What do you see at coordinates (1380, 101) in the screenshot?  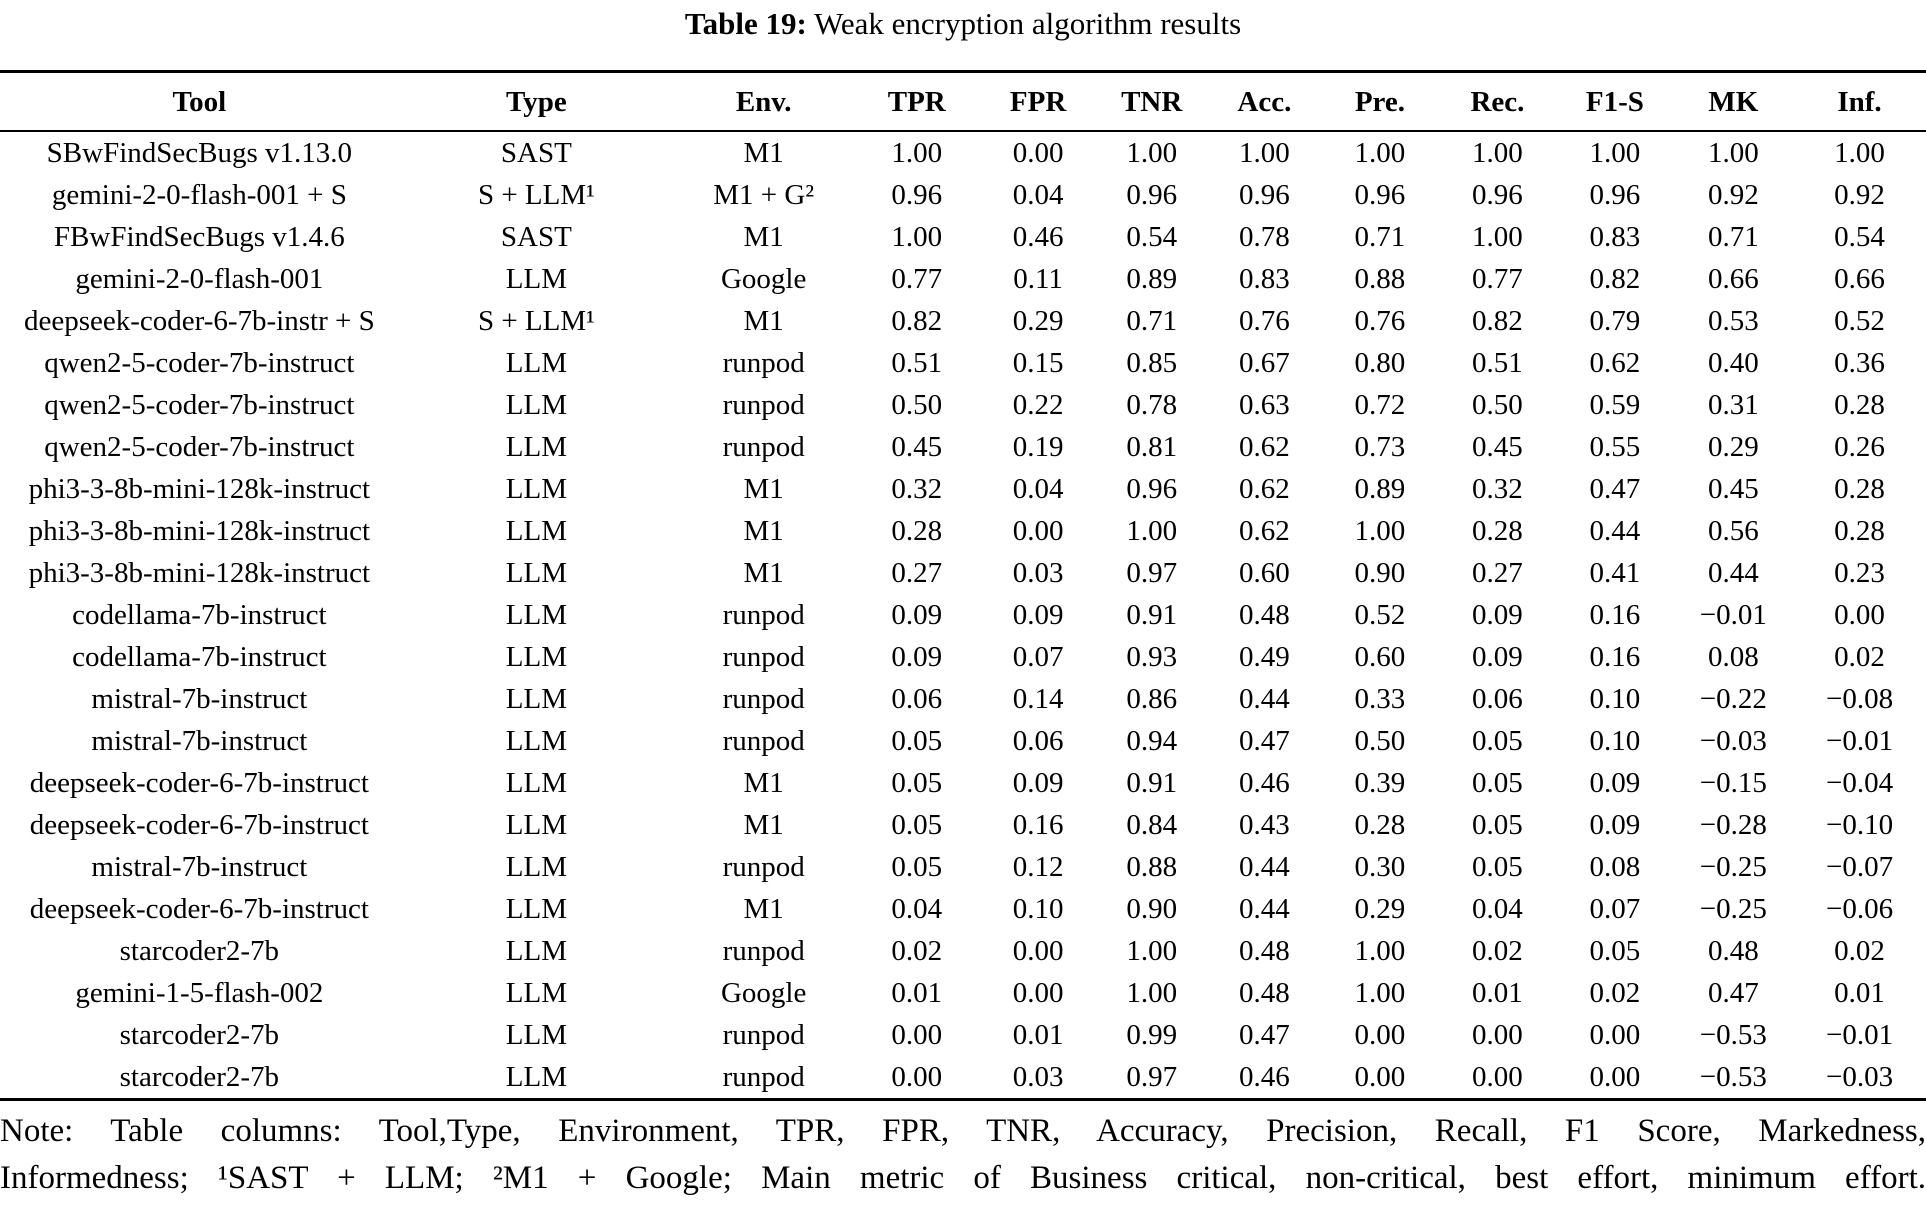 I see `column-header-pre: Pre.` at bounding box center [1380, 101].